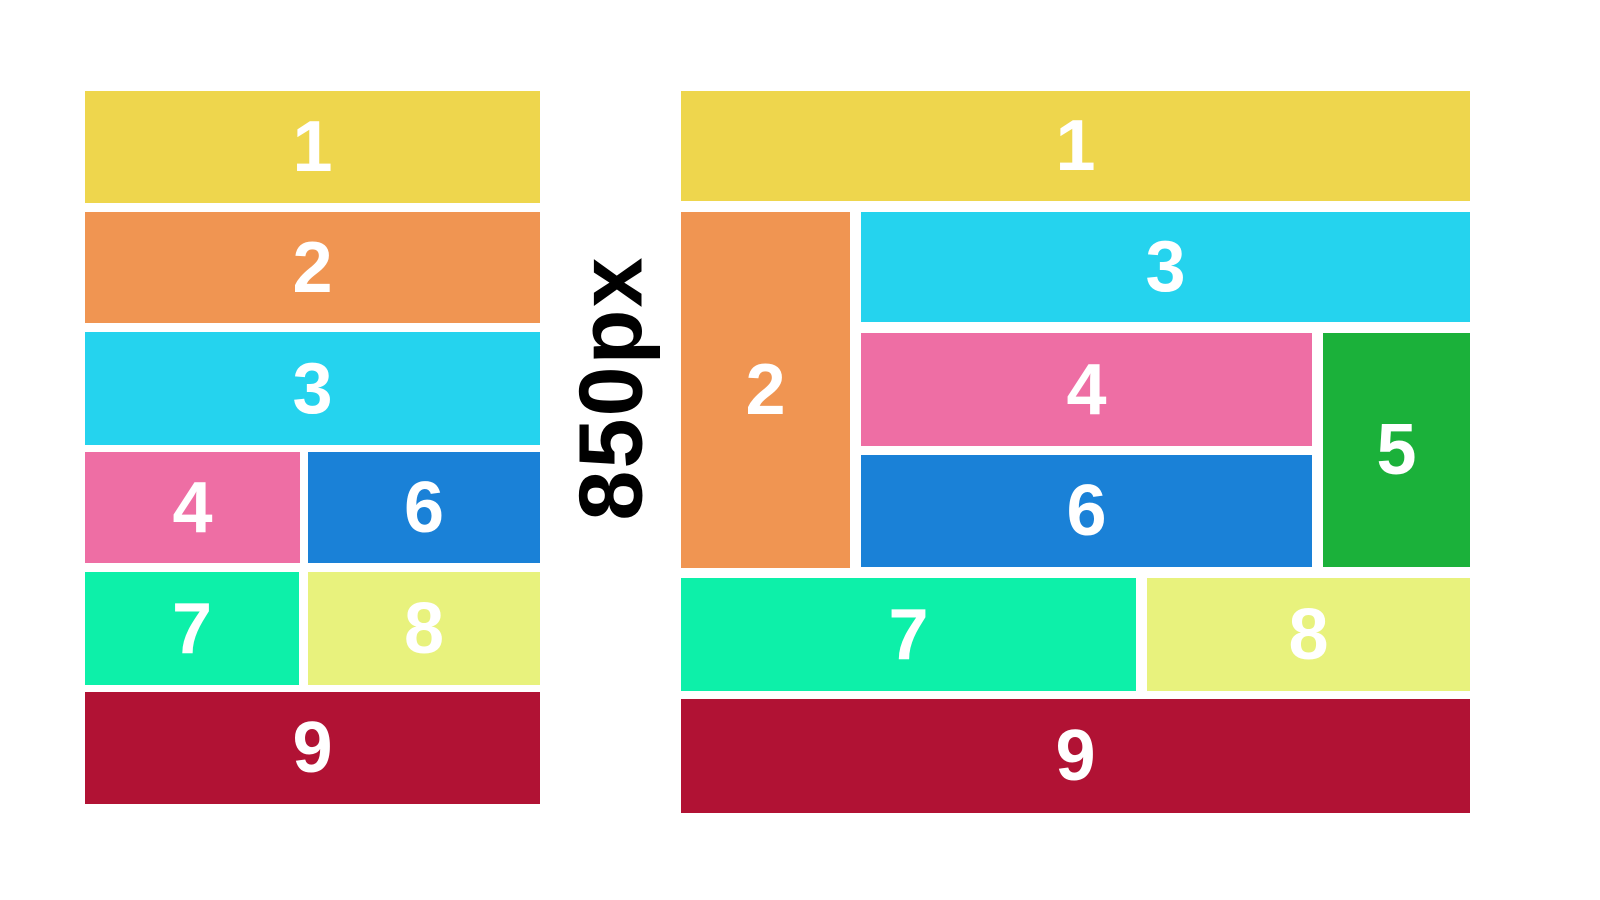  I want to click on wide-block-8: 8, so click(1308, 634).